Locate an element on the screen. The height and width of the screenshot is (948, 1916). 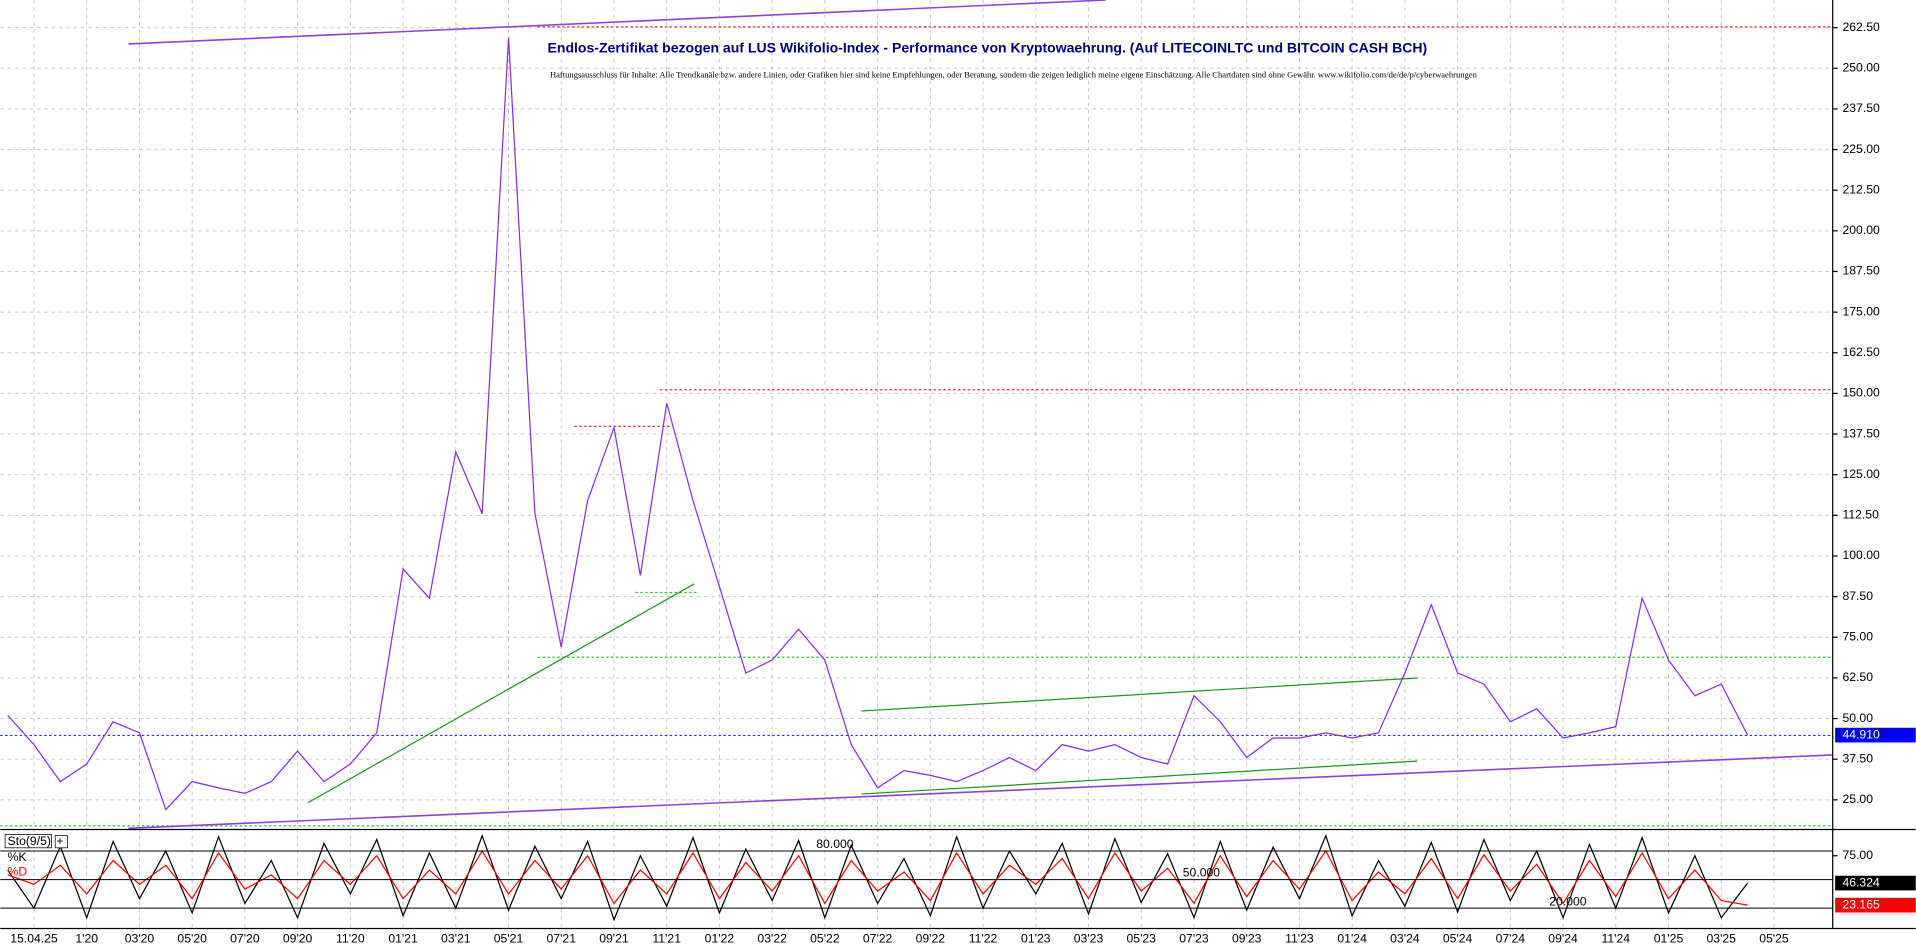
x-tick-label: 05'23 is located at coordinates (1142, 939).